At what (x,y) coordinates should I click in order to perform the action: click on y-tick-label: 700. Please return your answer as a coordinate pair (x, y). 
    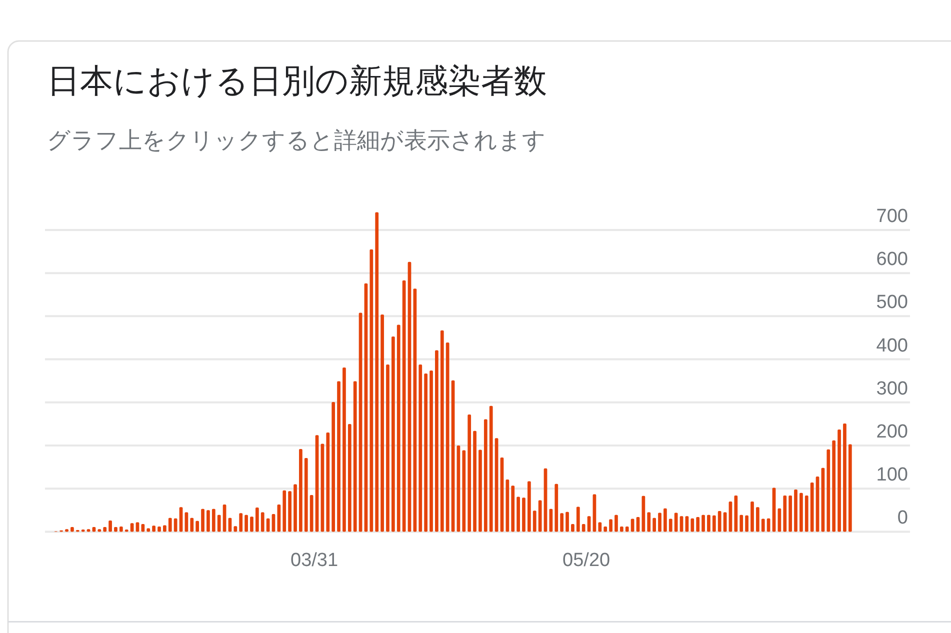
    Looking at the image, I should click on (892, 216).